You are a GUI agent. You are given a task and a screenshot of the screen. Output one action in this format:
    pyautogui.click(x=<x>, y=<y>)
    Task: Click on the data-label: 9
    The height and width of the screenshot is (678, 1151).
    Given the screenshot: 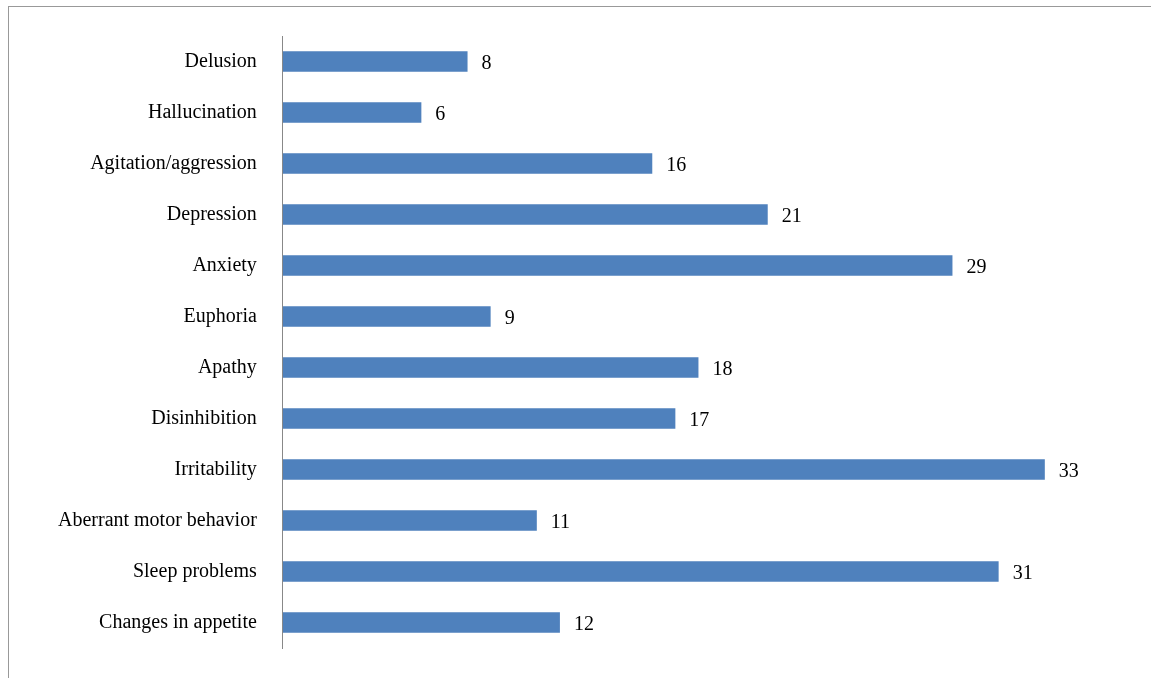 What is the action you would take?
    pyautogui.click(x=509, y=316)
    